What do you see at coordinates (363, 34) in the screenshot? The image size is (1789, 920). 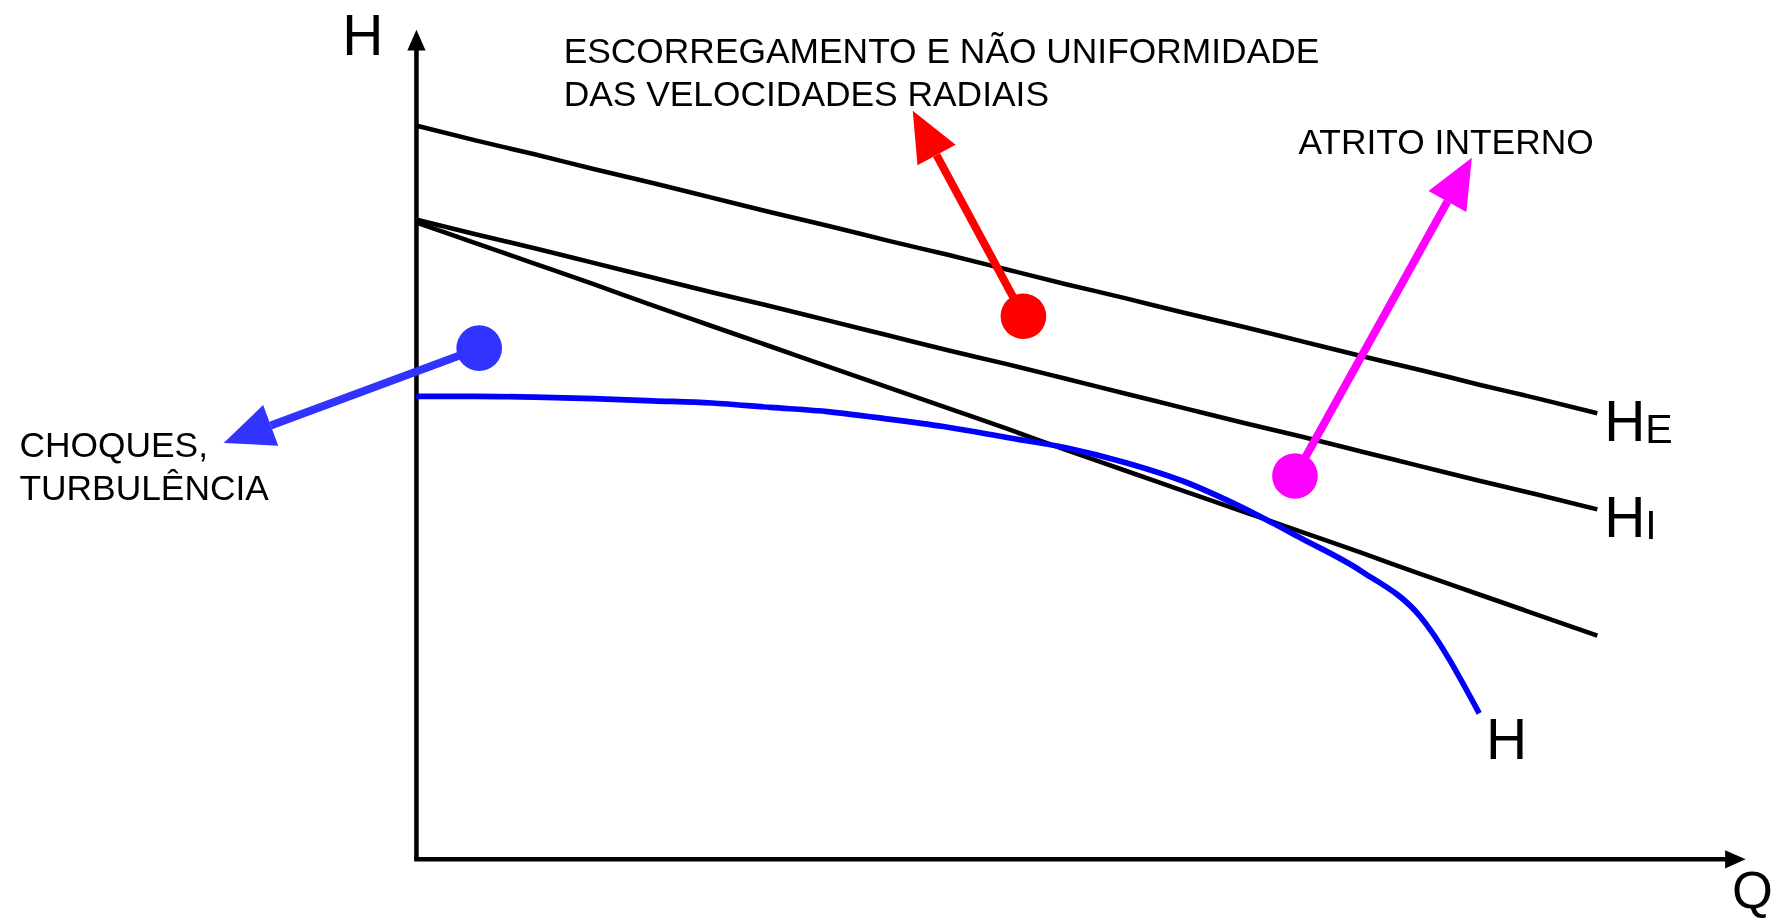 I see `y-axis-title: H` at bounding box center [363, 34].